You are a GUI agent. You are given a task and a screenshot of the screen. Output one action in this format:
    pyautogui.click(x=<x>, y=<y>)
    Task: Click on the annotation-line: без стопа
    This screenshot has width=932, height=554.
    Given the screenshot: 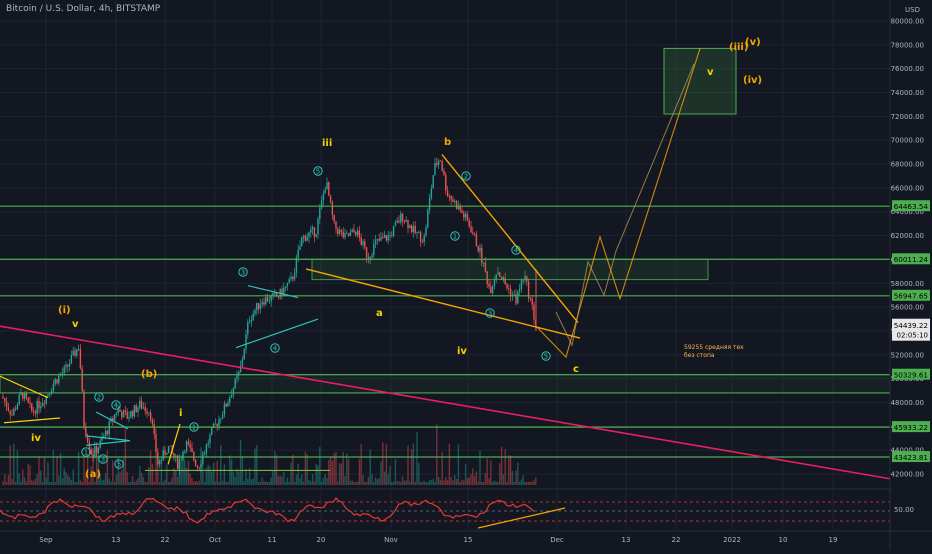 What is the action you would take?
    pyautogui.click(x=699, y=355)
    